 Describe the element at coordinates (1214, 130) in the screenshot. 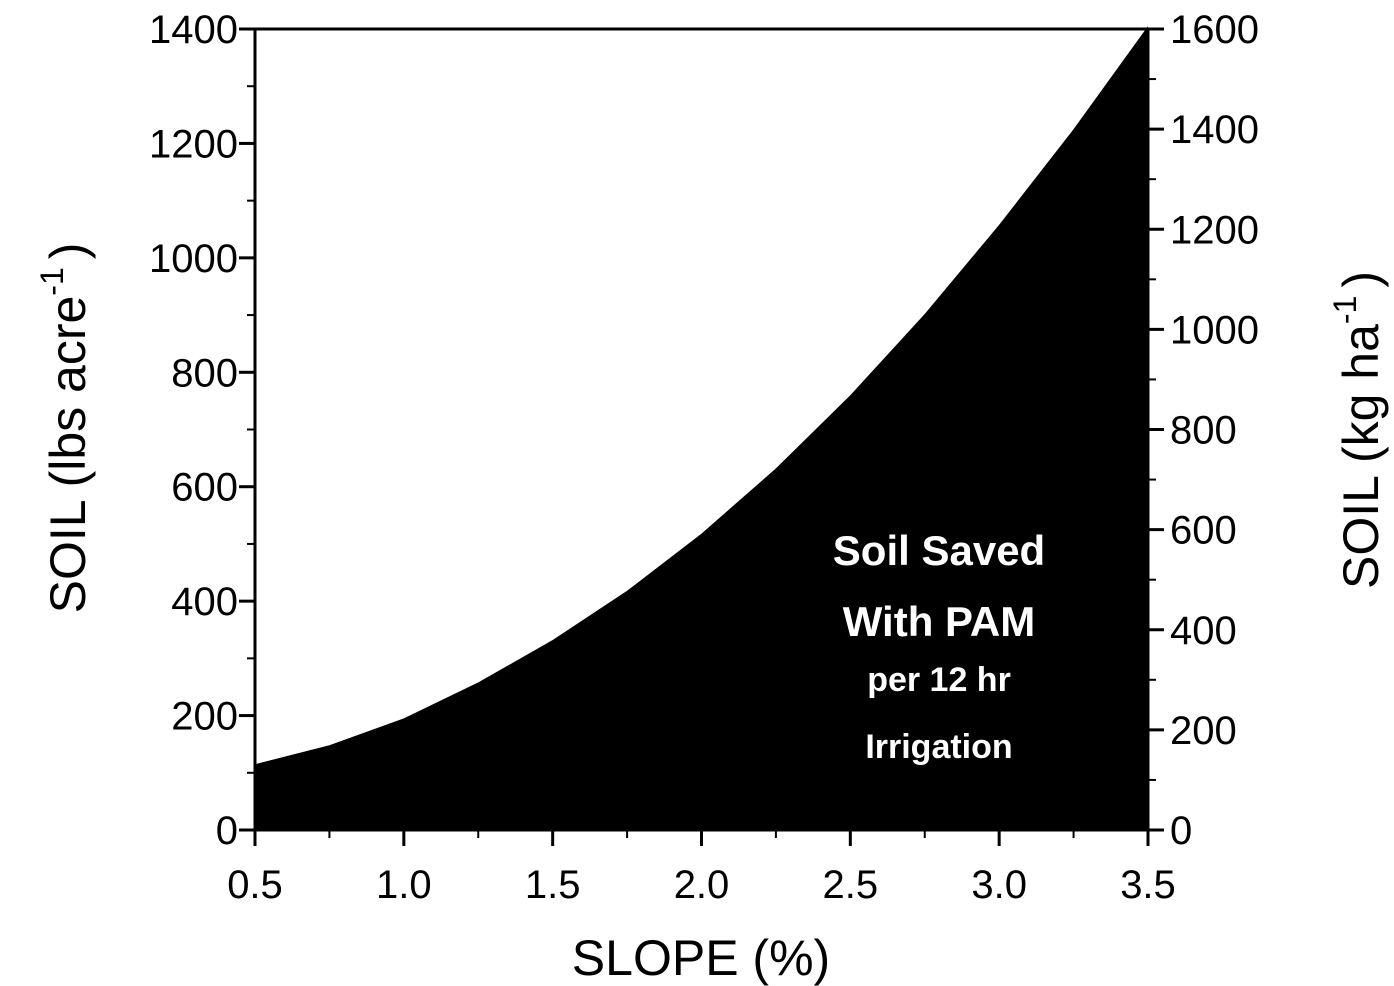

I see `right-y-tick-label: 1400` at that location.